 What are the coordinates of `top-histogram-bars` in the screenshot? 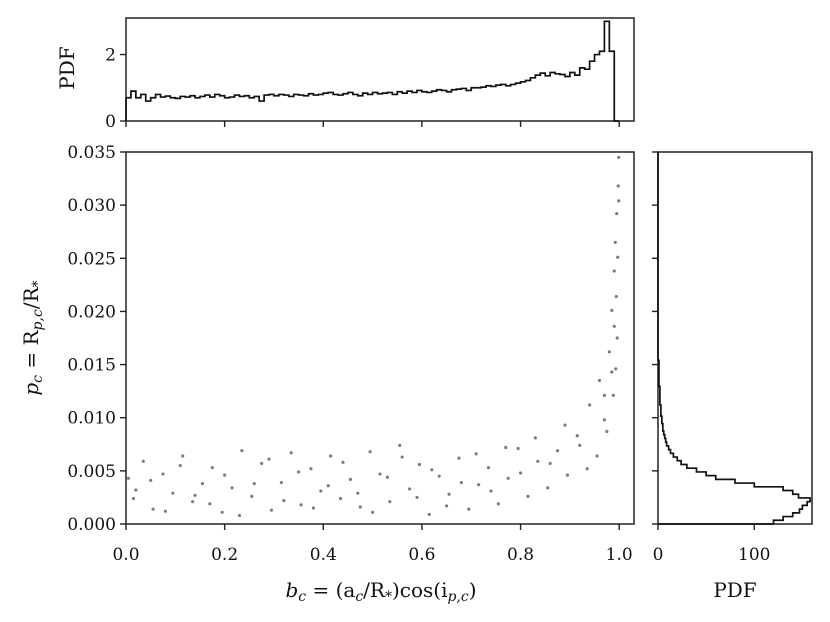 It's located at (372, 71).